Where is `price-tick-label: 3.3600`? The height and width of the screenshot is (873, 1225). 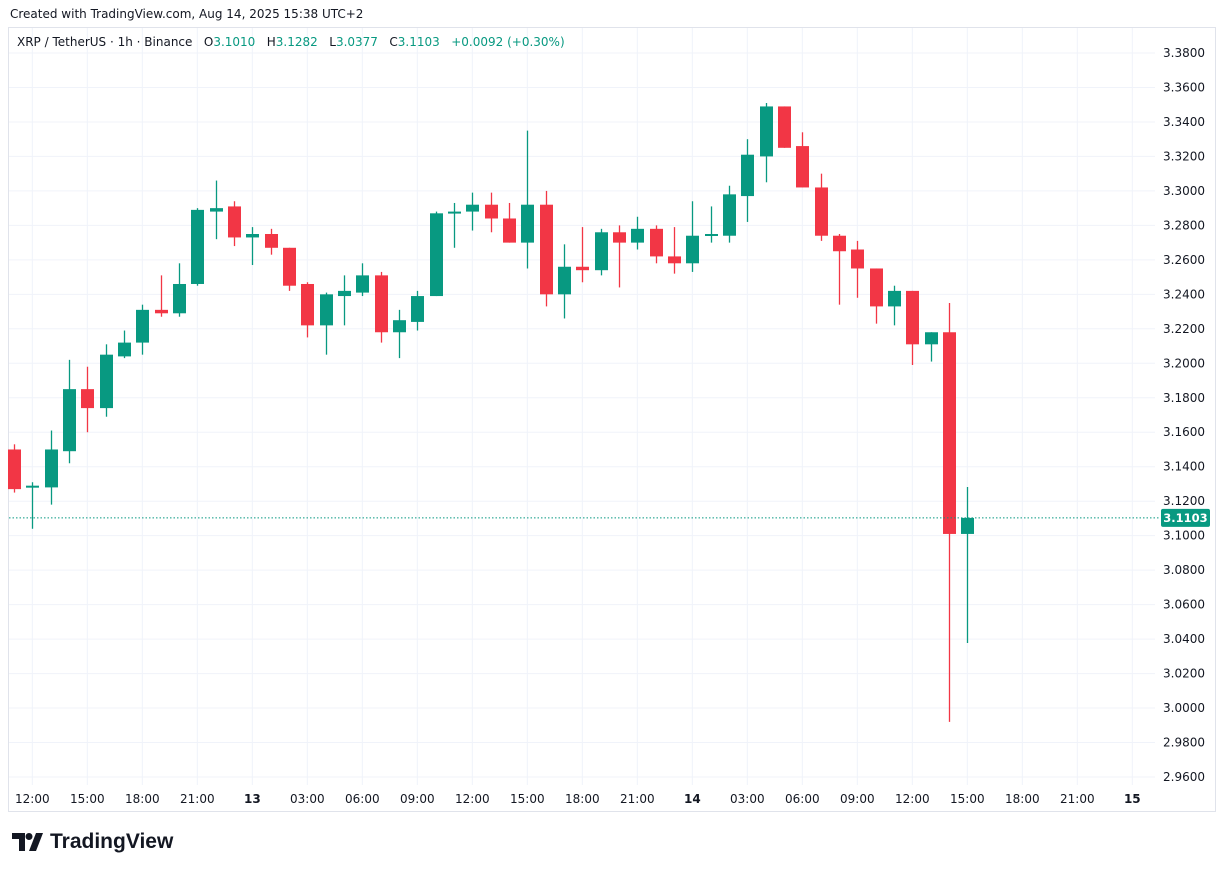
price-tick-label: 3.3600 is located at coordinates (1184, 87).